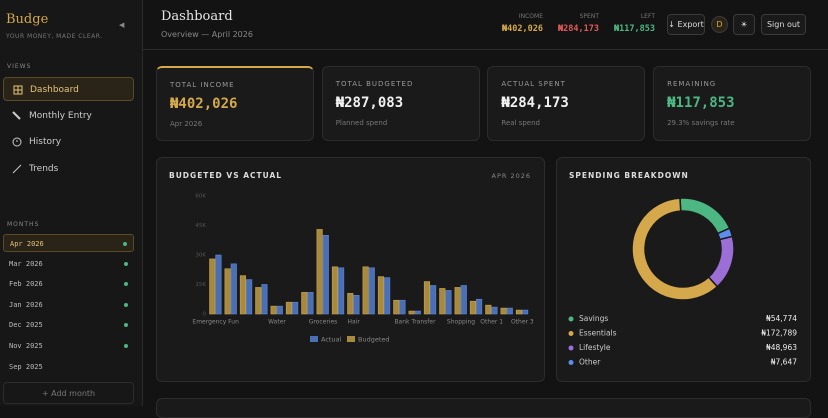 This screenshot has width=828, height=418. Describe the element at coordinates (68, 264) in the screenshot. I see `month-item: Mar 2026` at that location.